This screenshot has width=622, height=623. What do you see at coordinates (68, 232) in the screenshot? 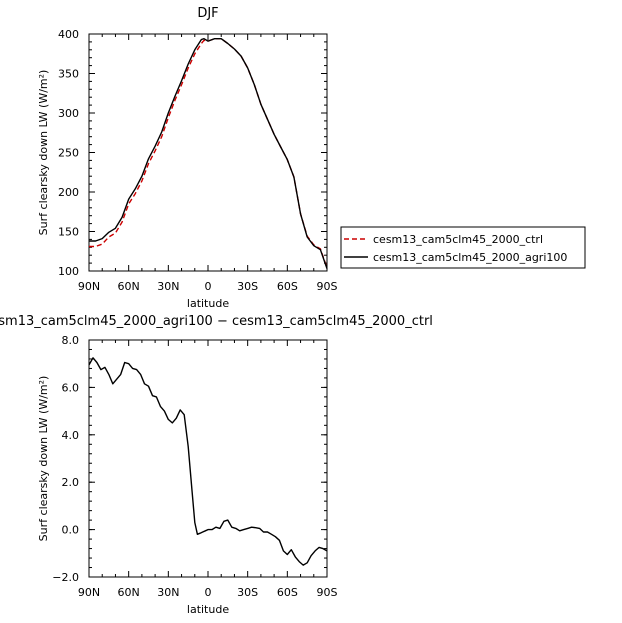
I see `y-tick-label: 150` at bounding box center [68, 232].